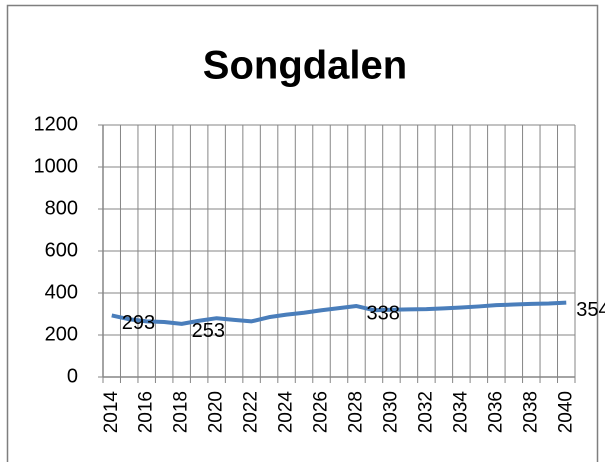  Describe the element at coordinates (61, 250) in the screenshot. I see `y-tick-label: 600` at that location.